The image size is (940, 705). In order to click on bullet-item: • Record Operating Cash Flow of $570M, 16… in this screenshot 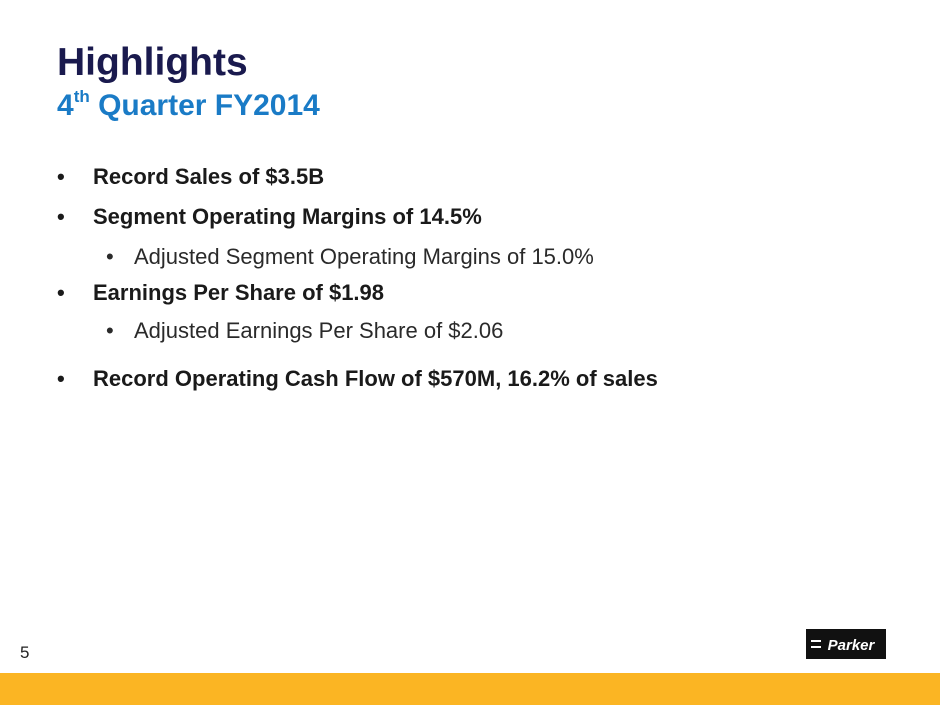, I will do `click(357, 379)`.